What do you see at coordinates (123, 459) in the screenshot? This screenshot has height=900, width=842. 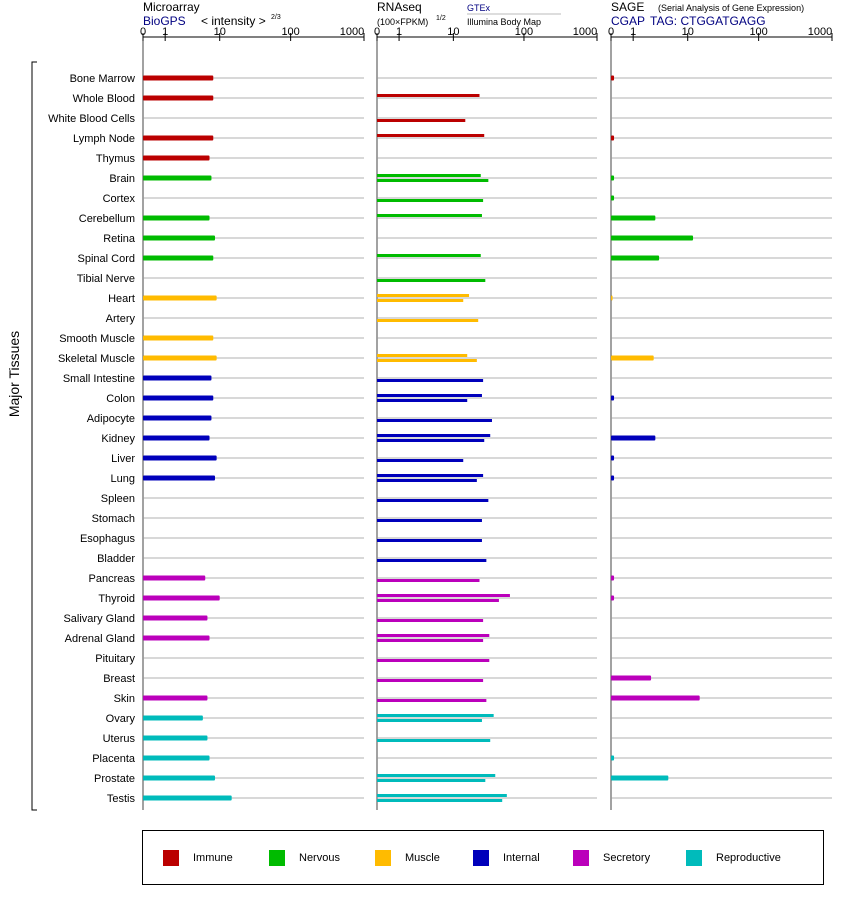 I see `tissue-label: Liver` at bounding box center [123, 459].